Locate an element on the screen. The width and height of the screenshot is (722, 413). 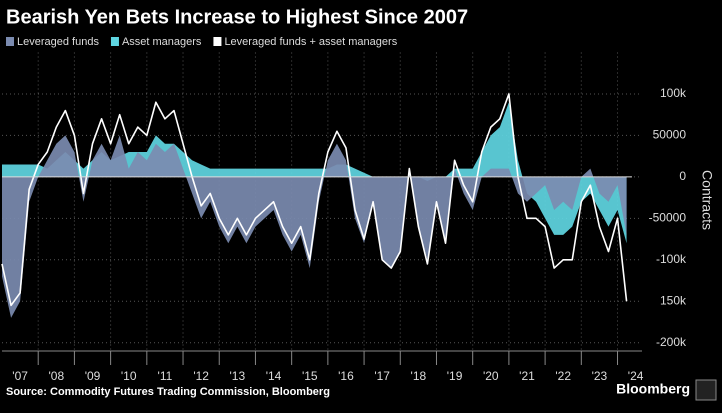
y-tick-label: 0 is located at coordinates (682, 176).